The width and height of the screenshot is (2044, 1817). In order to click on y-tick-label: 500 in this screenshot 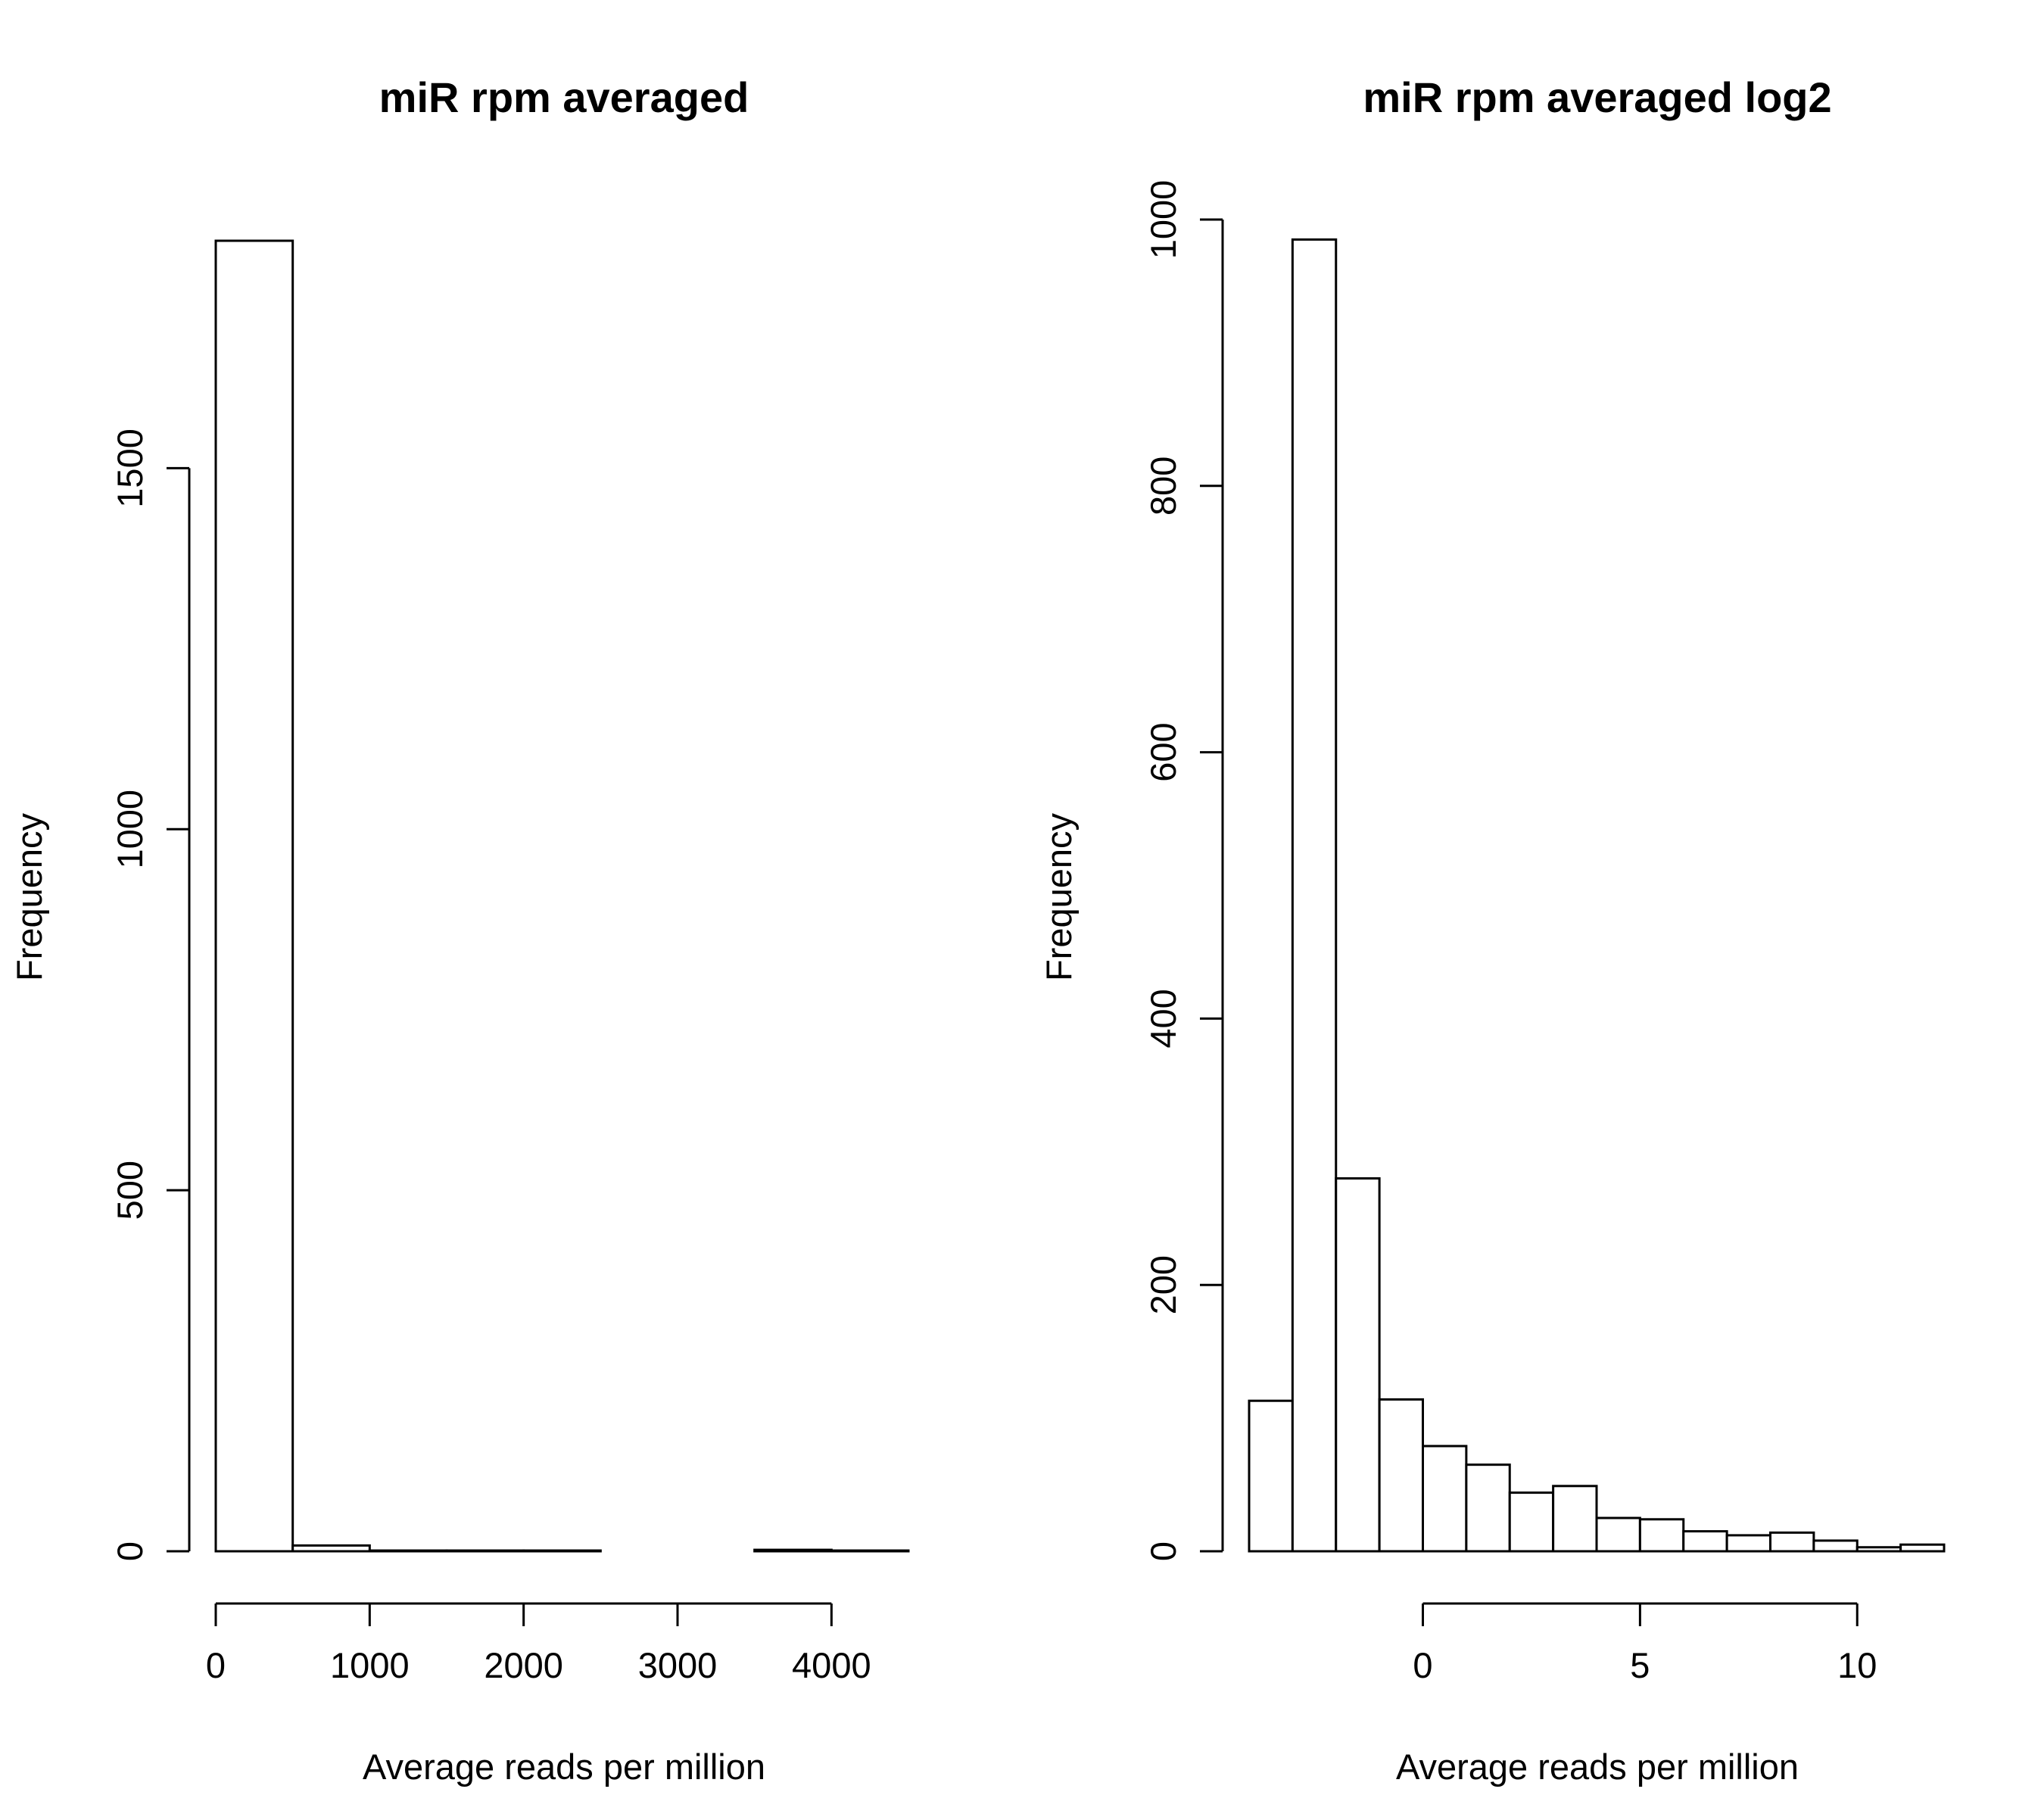, I will do `click(130, 1190)`.